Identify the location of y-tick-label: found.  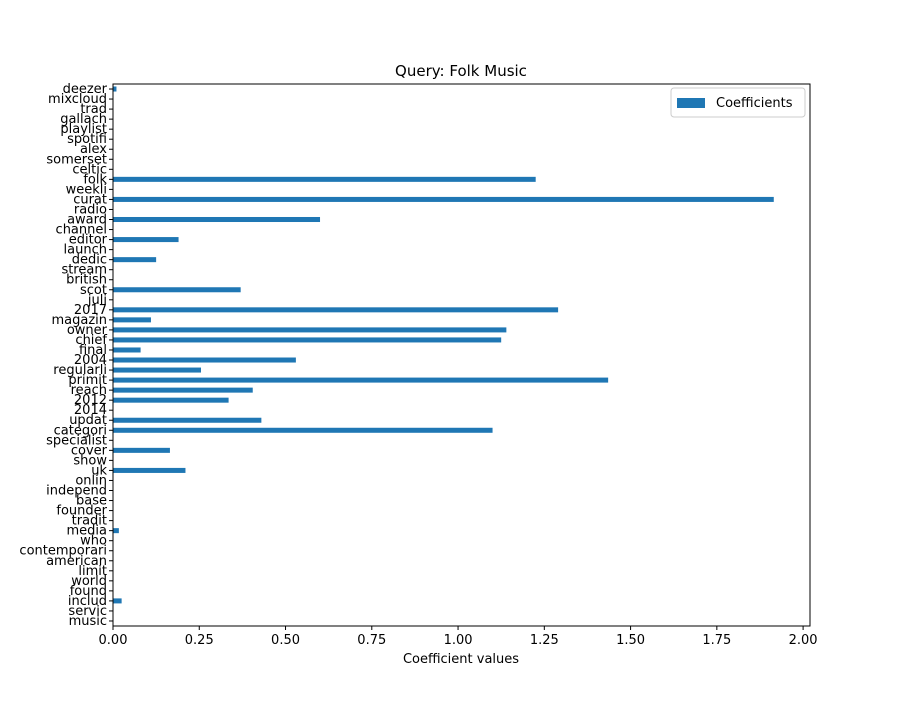
(88, 591).